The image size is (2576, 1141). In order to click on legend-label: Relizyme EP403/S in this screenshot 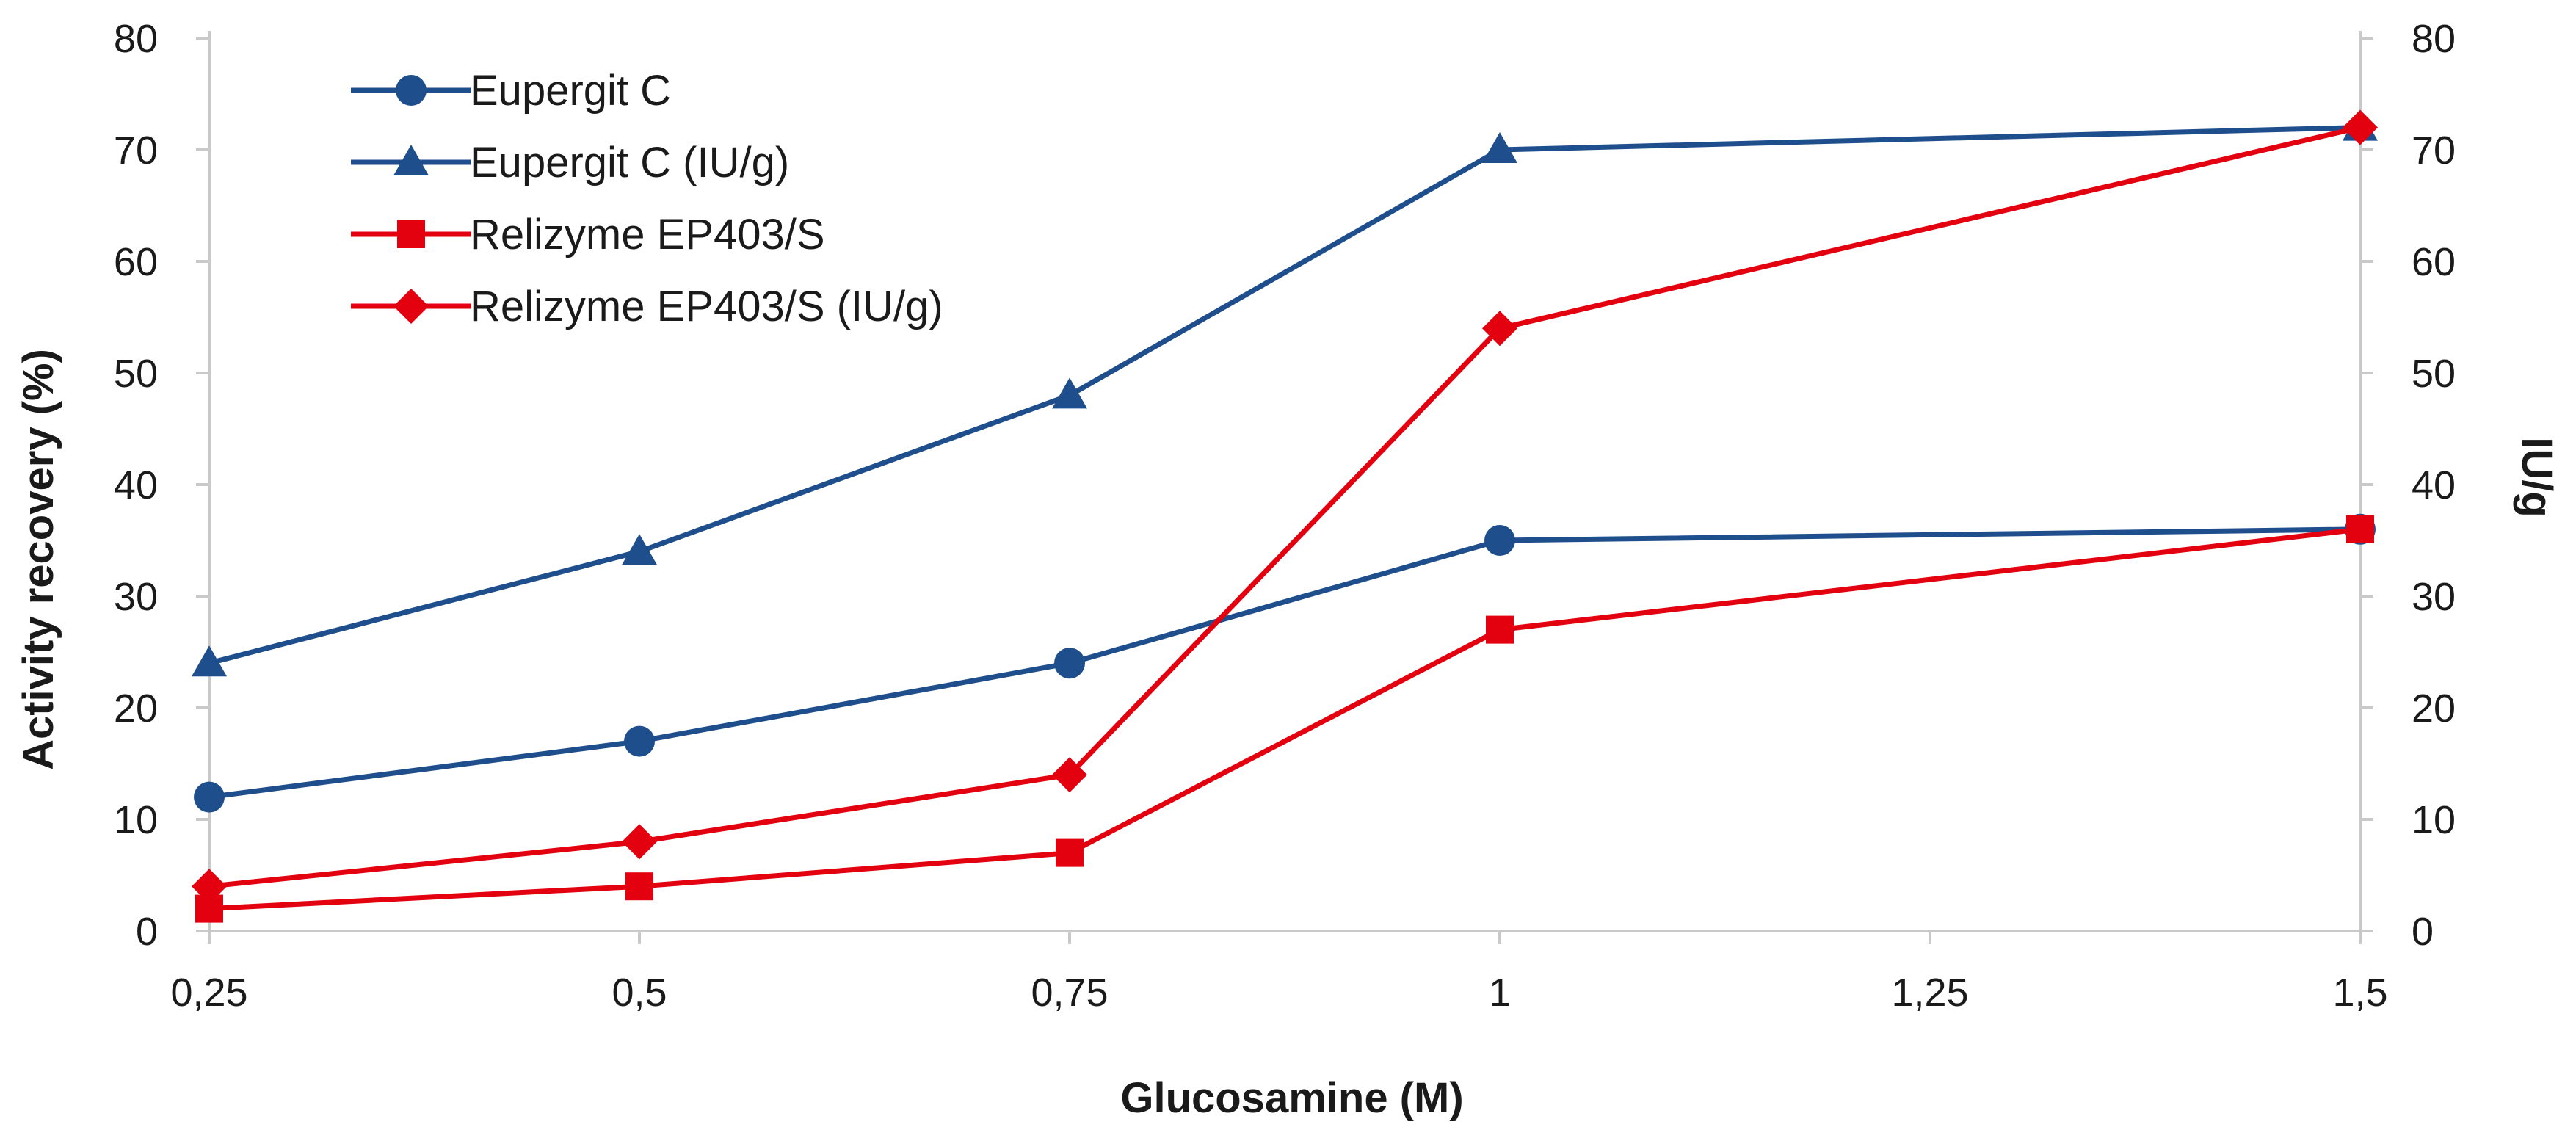, I will do `click(648, 234)`.